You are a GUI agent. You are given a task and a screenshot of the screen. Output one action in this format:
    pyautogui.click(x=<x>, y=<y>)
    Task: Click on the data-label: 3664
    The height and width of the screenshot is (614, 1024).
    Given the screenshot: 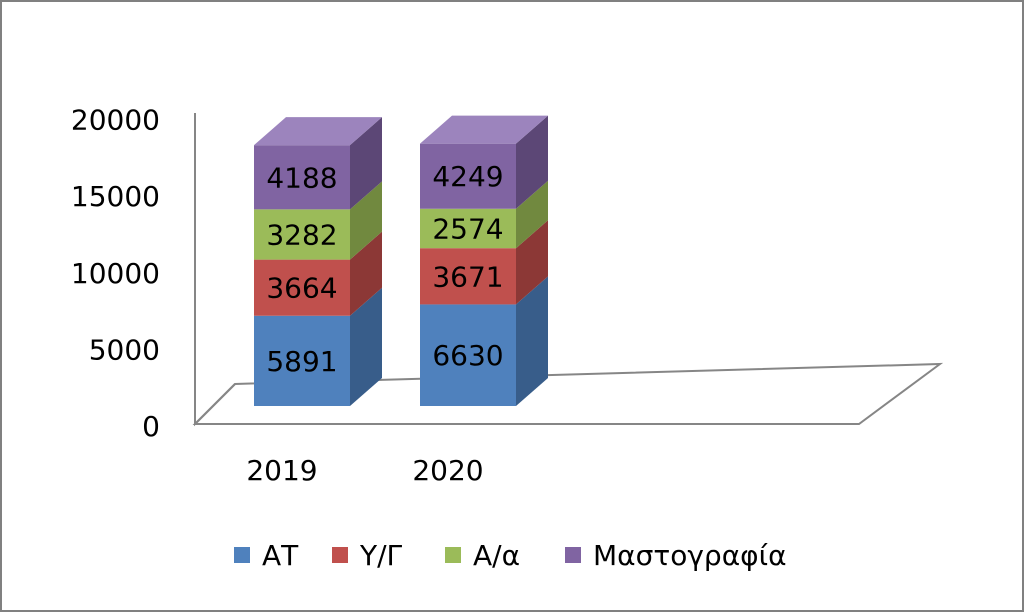 What is the action you would take?
    pyautogui.click(x=301, y=288)
    